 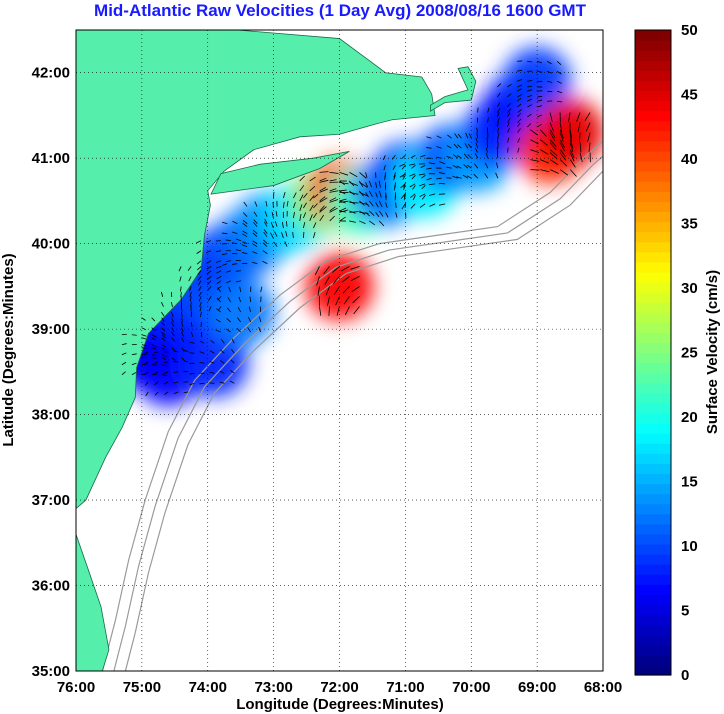 What do you see at coordinates (685, 611) in the screenshot?
I see `colorbar-tick-label: 5` at bounding box center [685, 611].